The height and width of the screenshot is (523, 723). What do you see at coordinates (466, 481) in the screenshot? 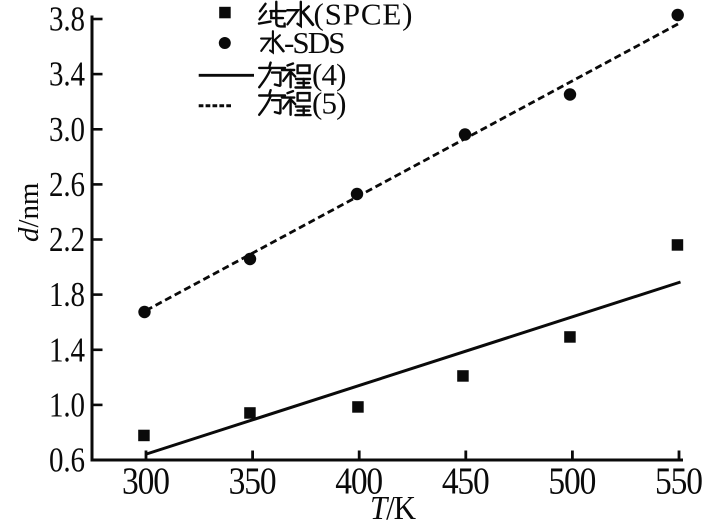
I see `svg-text: 450` at bounding box center [466, 481].